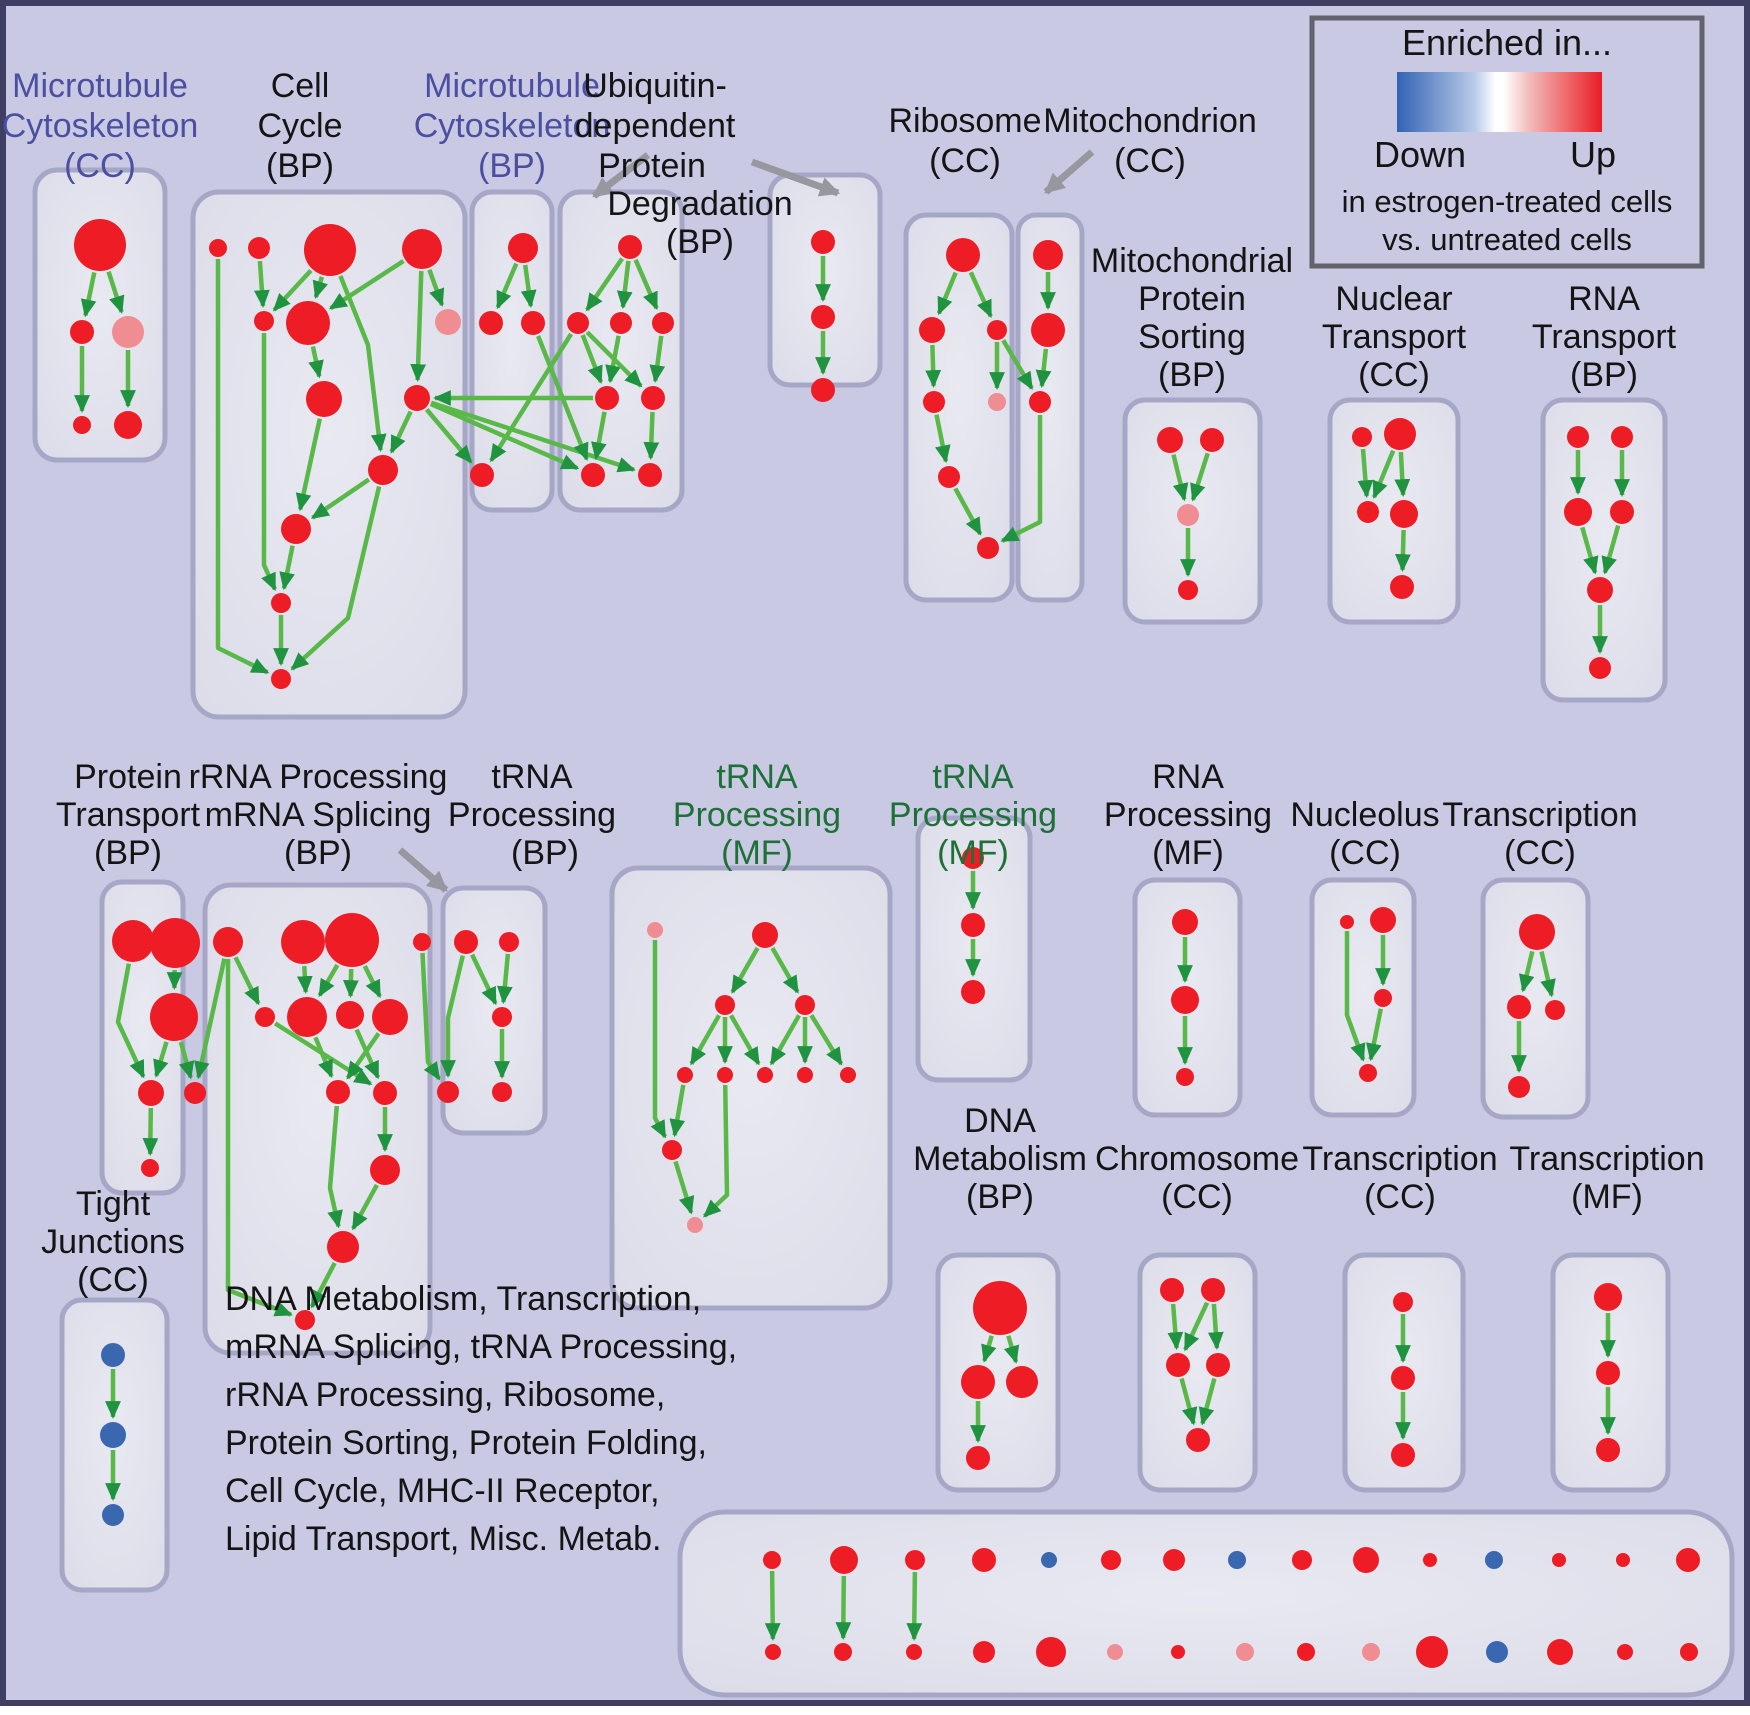  Describe the element at coordinates (113, 1435) in the screenshot. I see `node-tj2` at that location.